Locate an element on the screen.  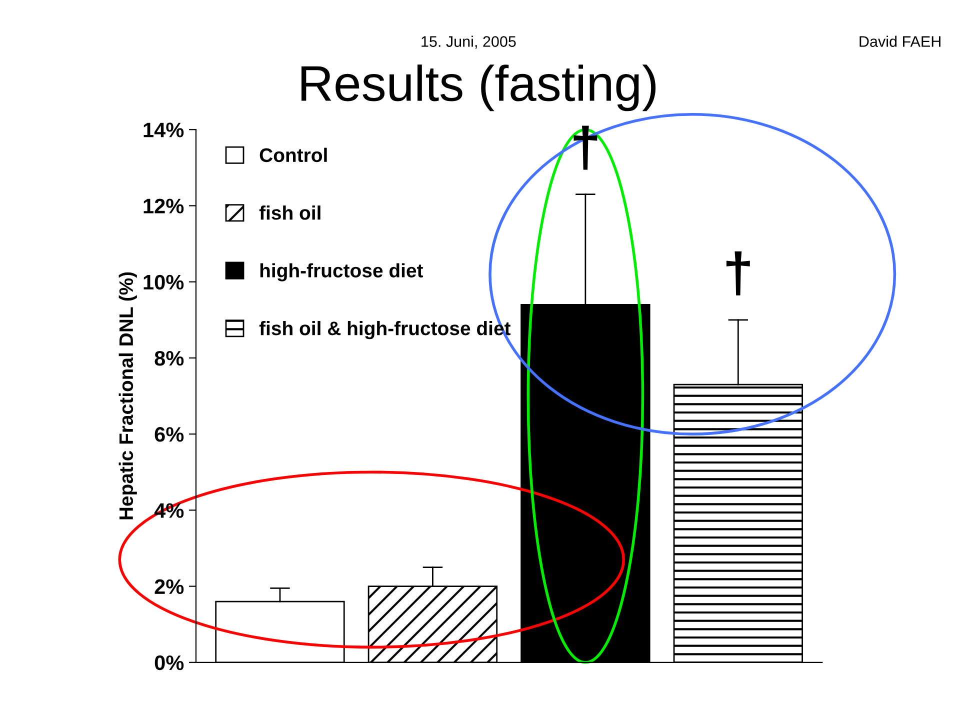
text: David FAEH is located at coordinates (900, 41).